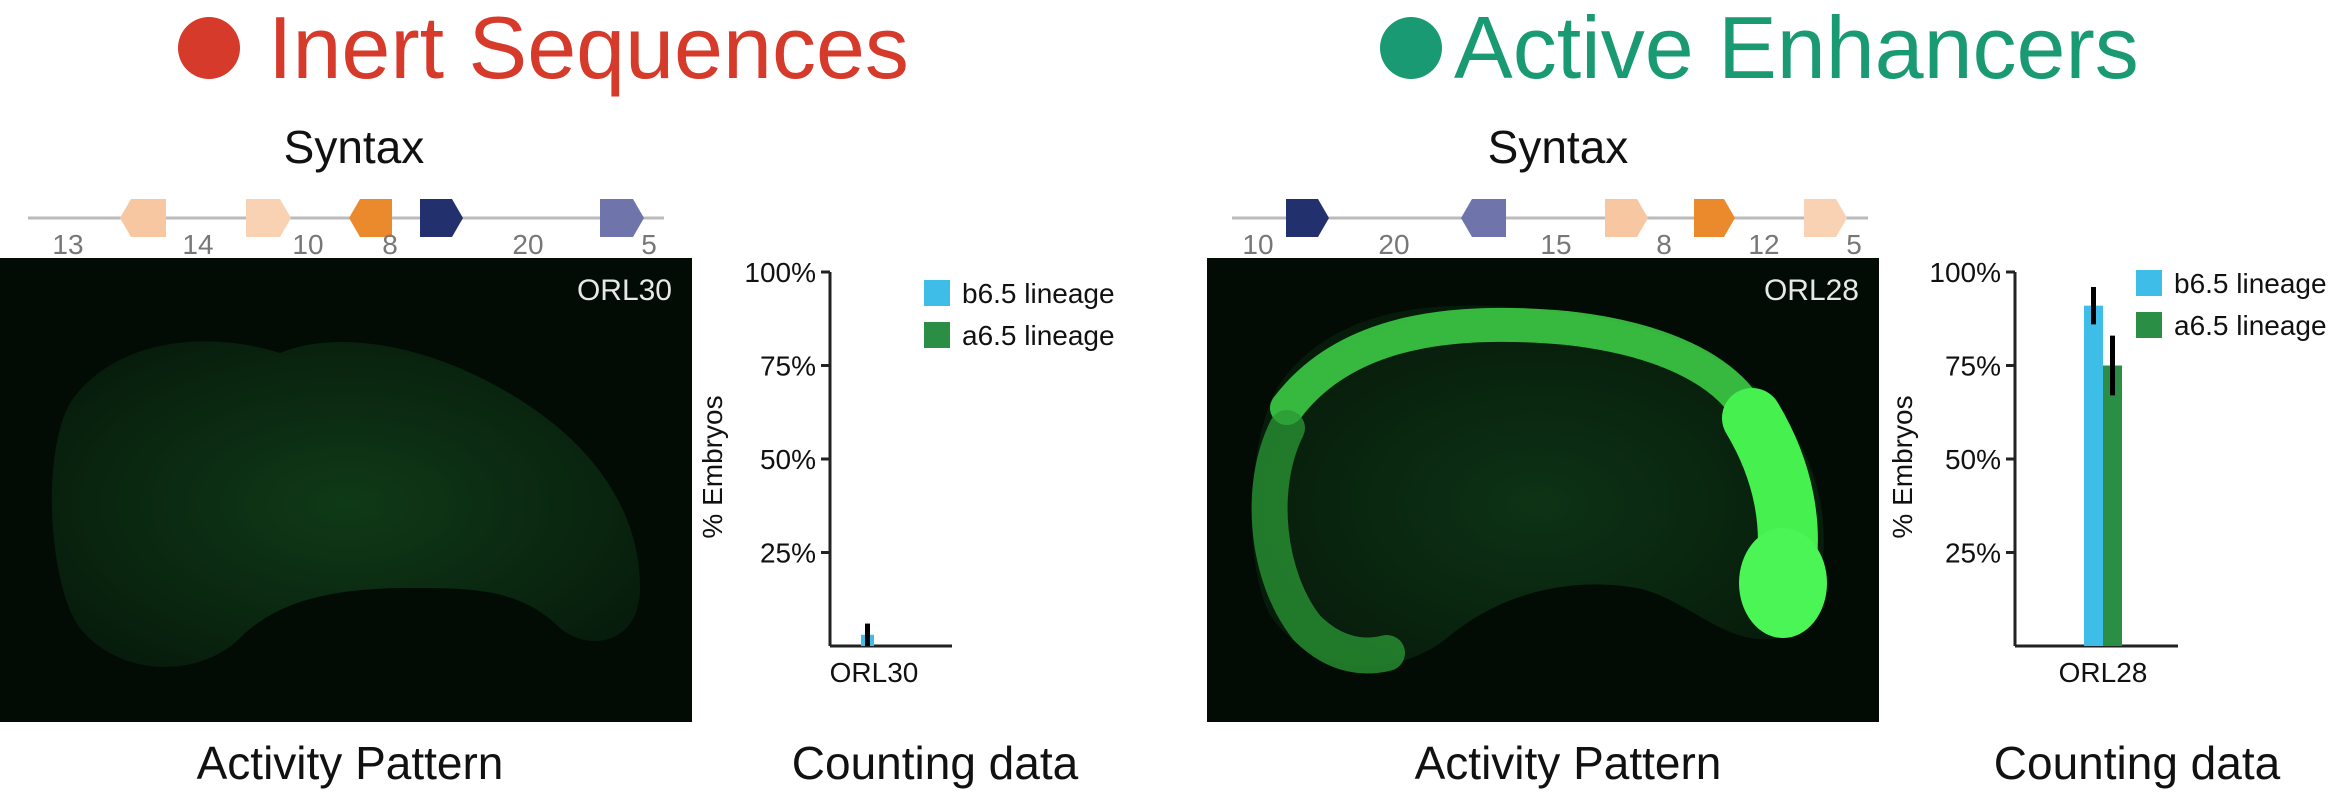 The image size is (2350, 797). I want to click on left-chart-y-axis-label: % Embryos, so click(712, 466).